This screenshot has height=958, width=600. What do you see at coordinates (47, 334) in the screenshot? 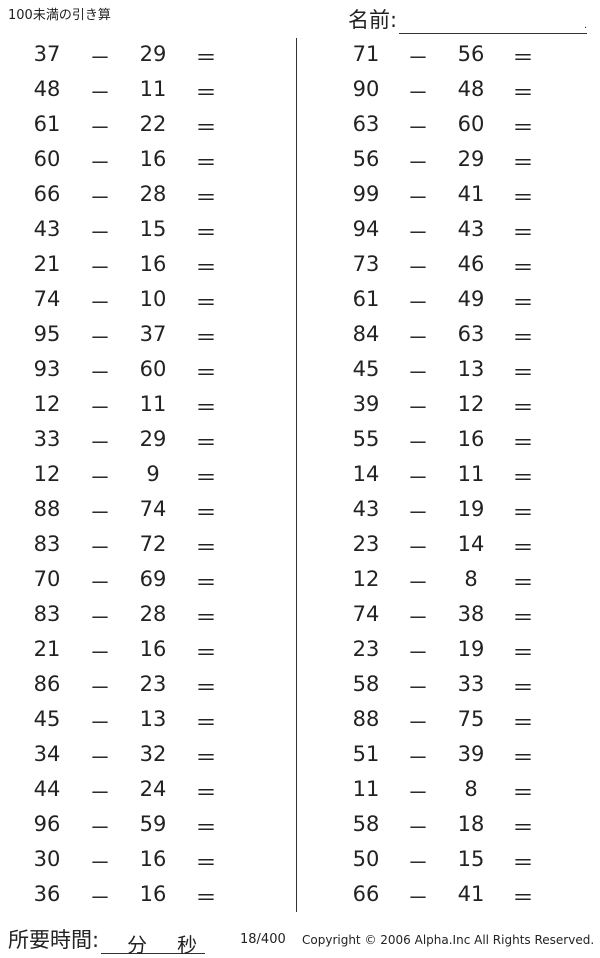
I see `minuend: 95` at bounding box center [47, 334].